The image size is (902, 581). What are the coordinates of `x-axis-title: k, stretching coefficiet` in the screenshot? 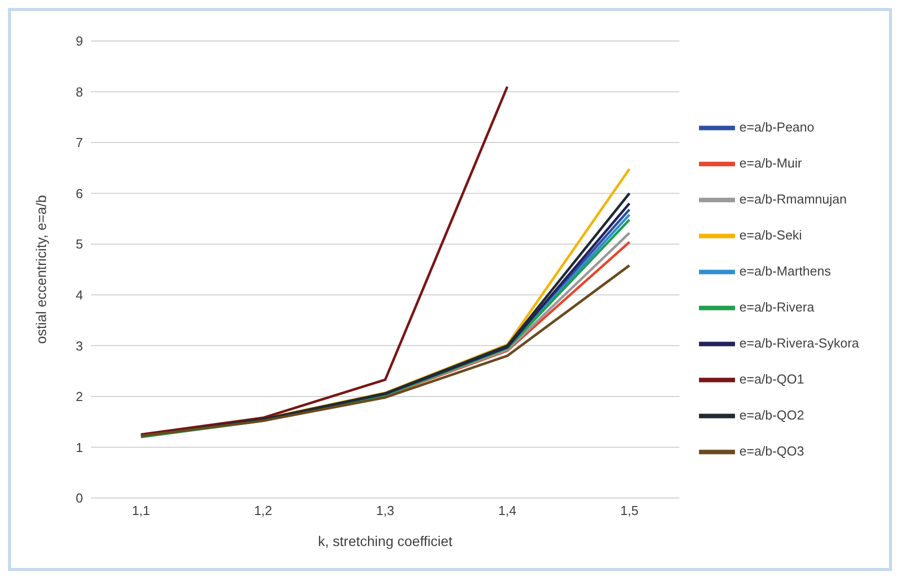 It's located at (385, 541).